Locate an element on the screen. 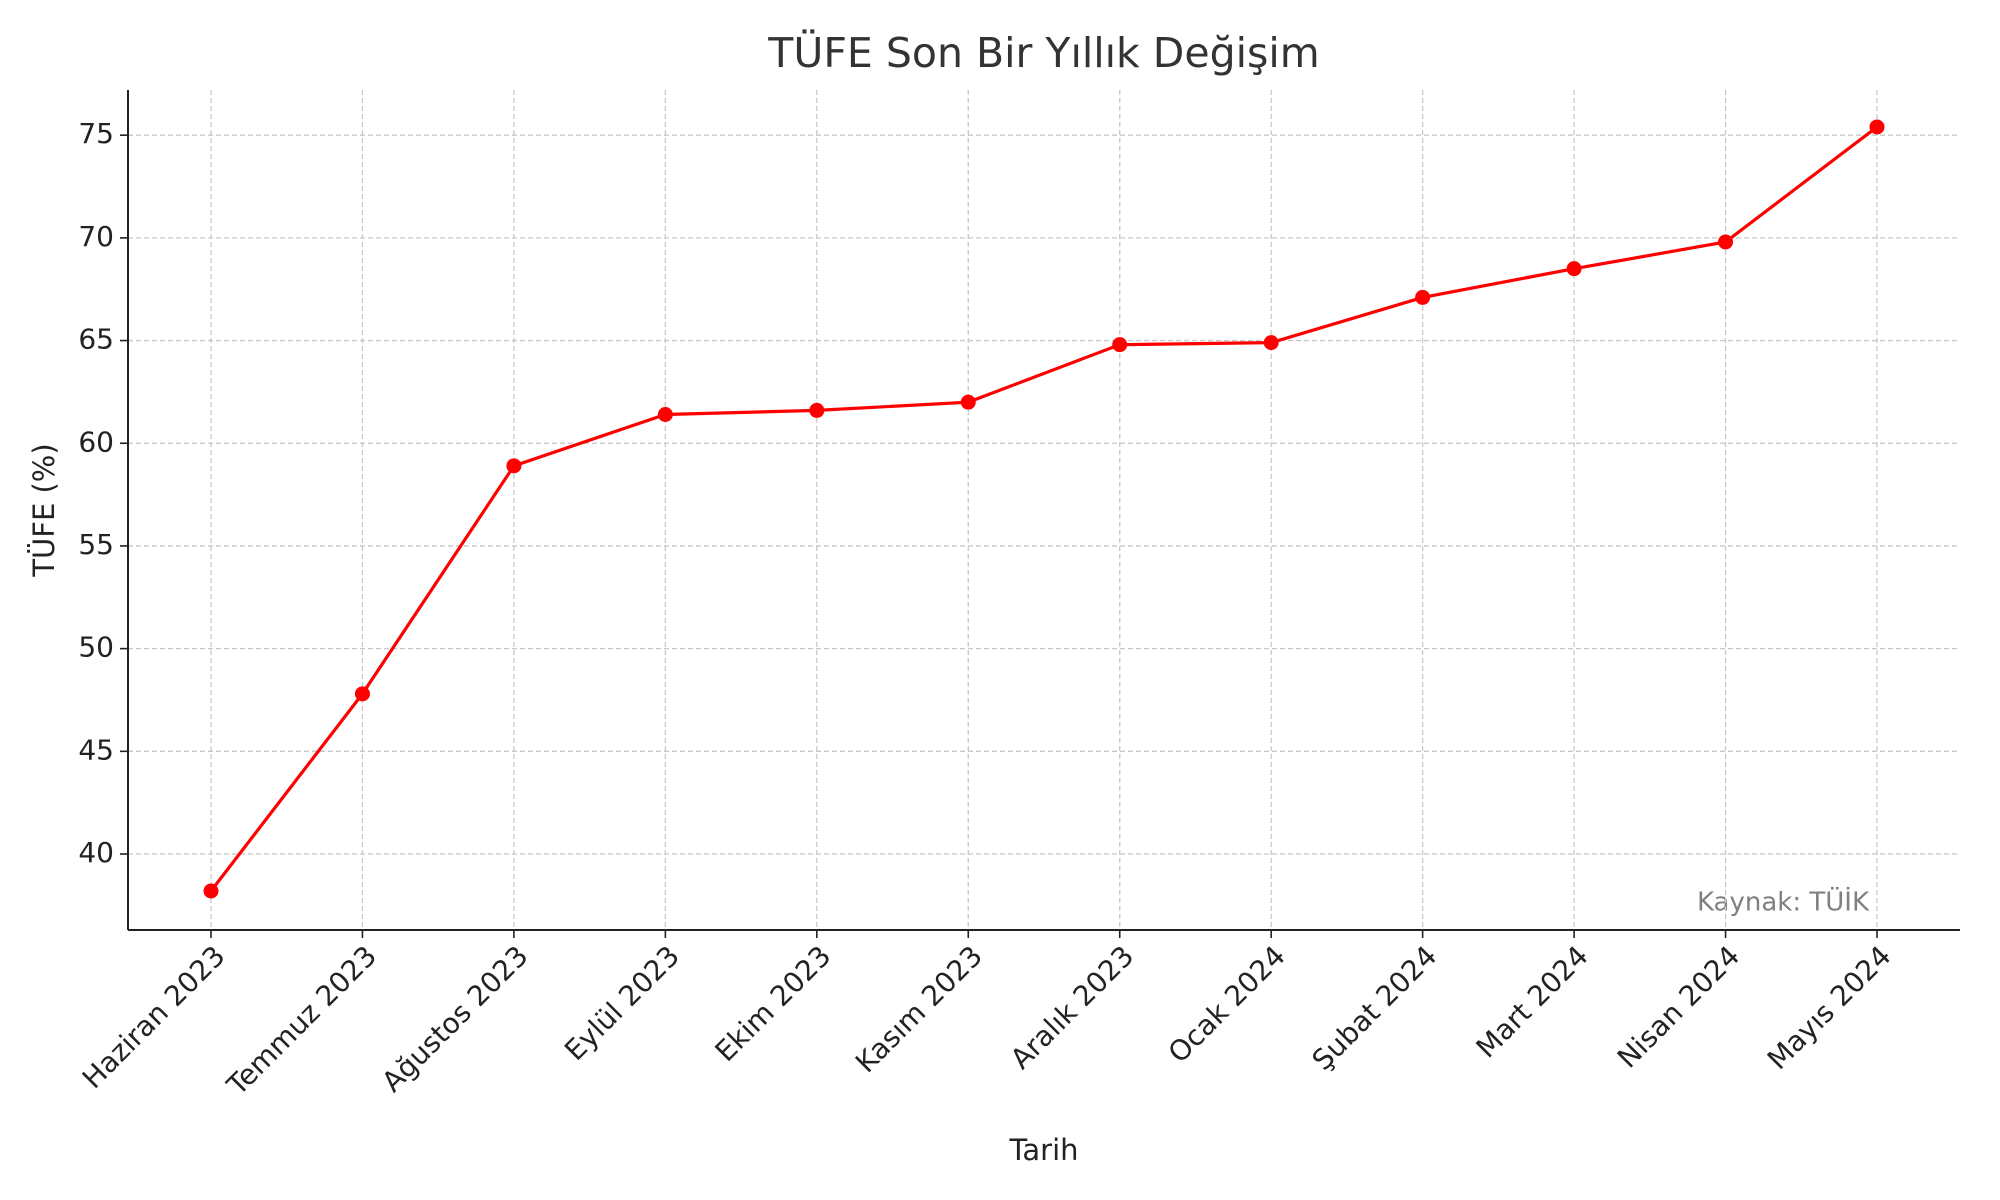  x-tick-label: Temmuz 2023 is located at coordinates (301, 1020).